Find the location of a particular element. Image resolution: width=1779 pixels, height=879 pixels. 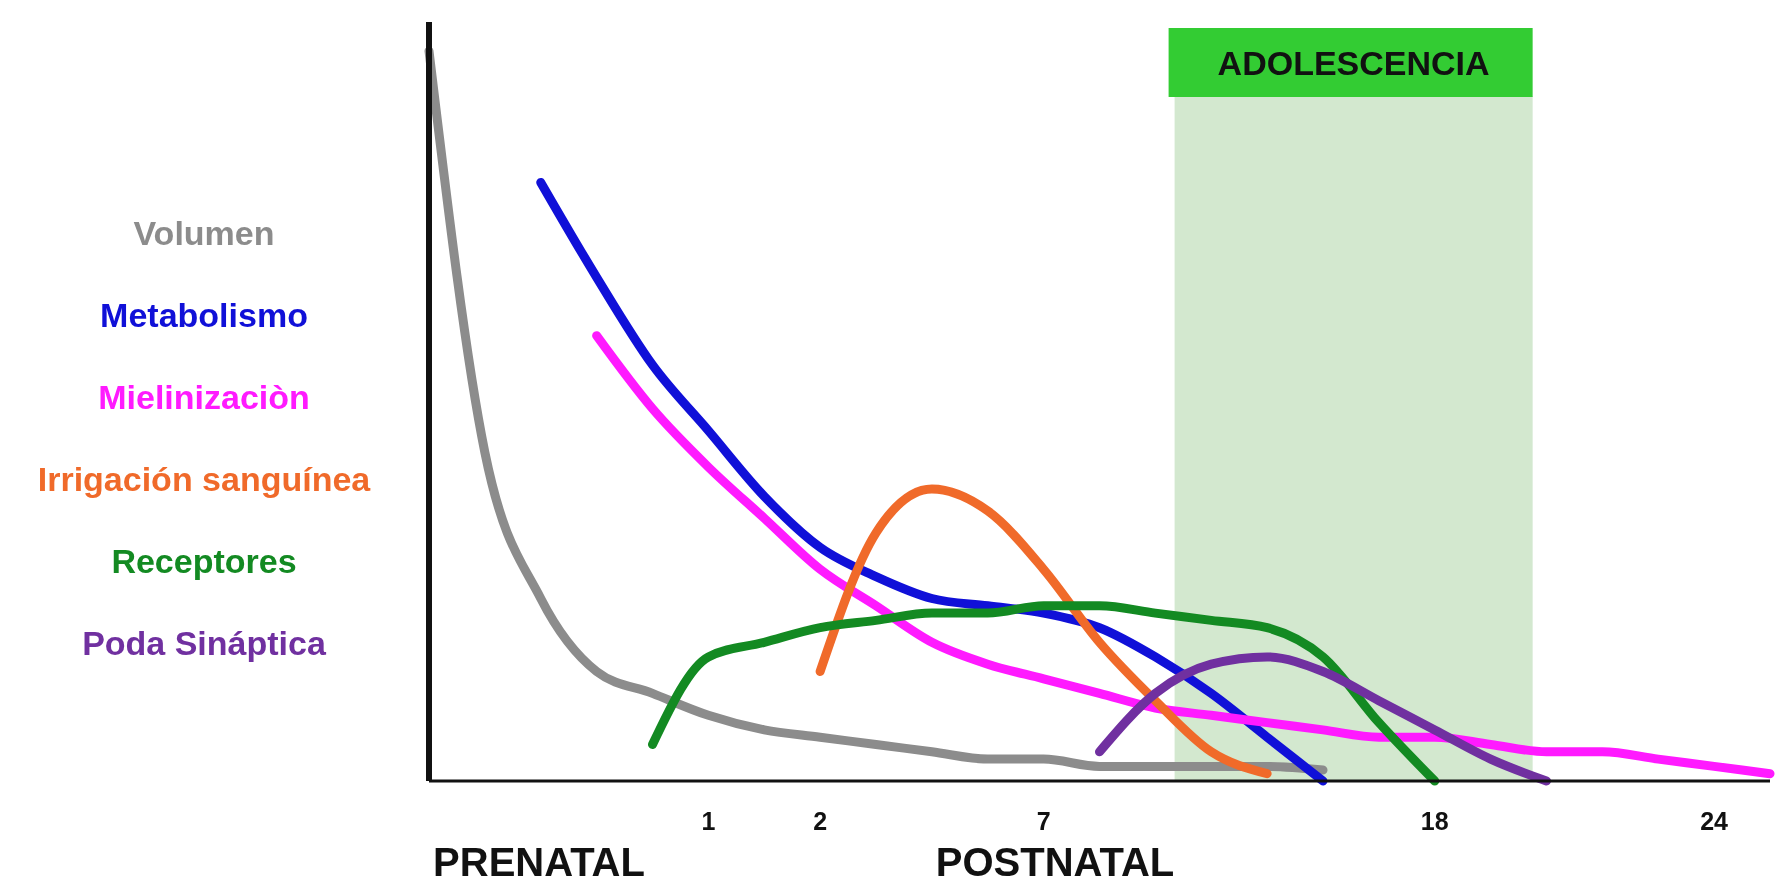

text: PRENATAL is located at coordinates (539, 859).